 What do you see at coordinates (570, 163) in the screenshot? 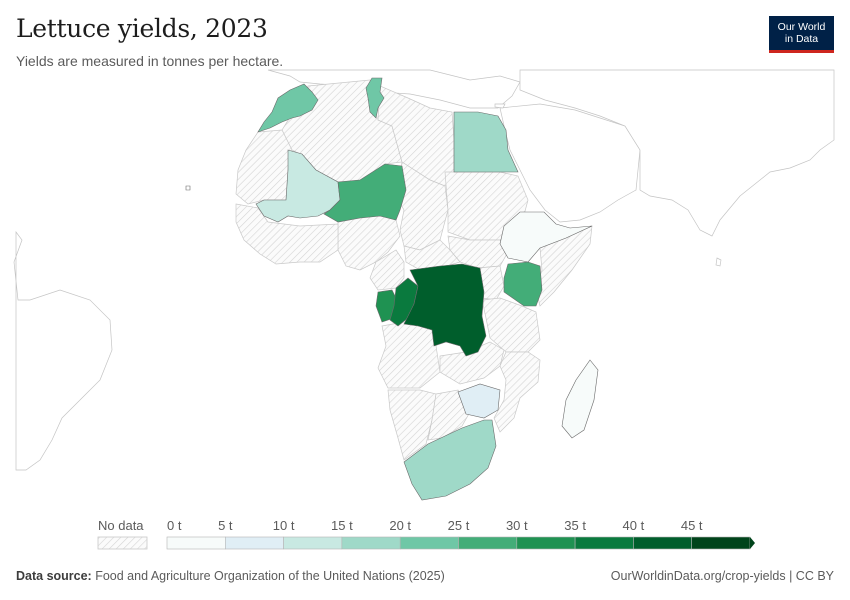
I see `land-middle-east` at bounding box center [570, 163].